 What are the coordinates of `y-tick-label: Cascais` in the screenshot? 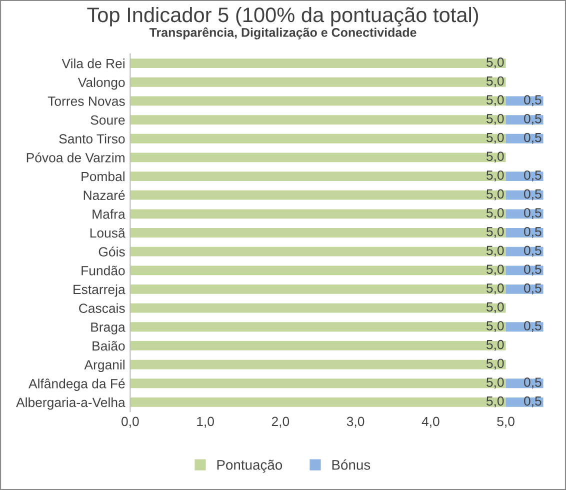 It's located at (102, 308).